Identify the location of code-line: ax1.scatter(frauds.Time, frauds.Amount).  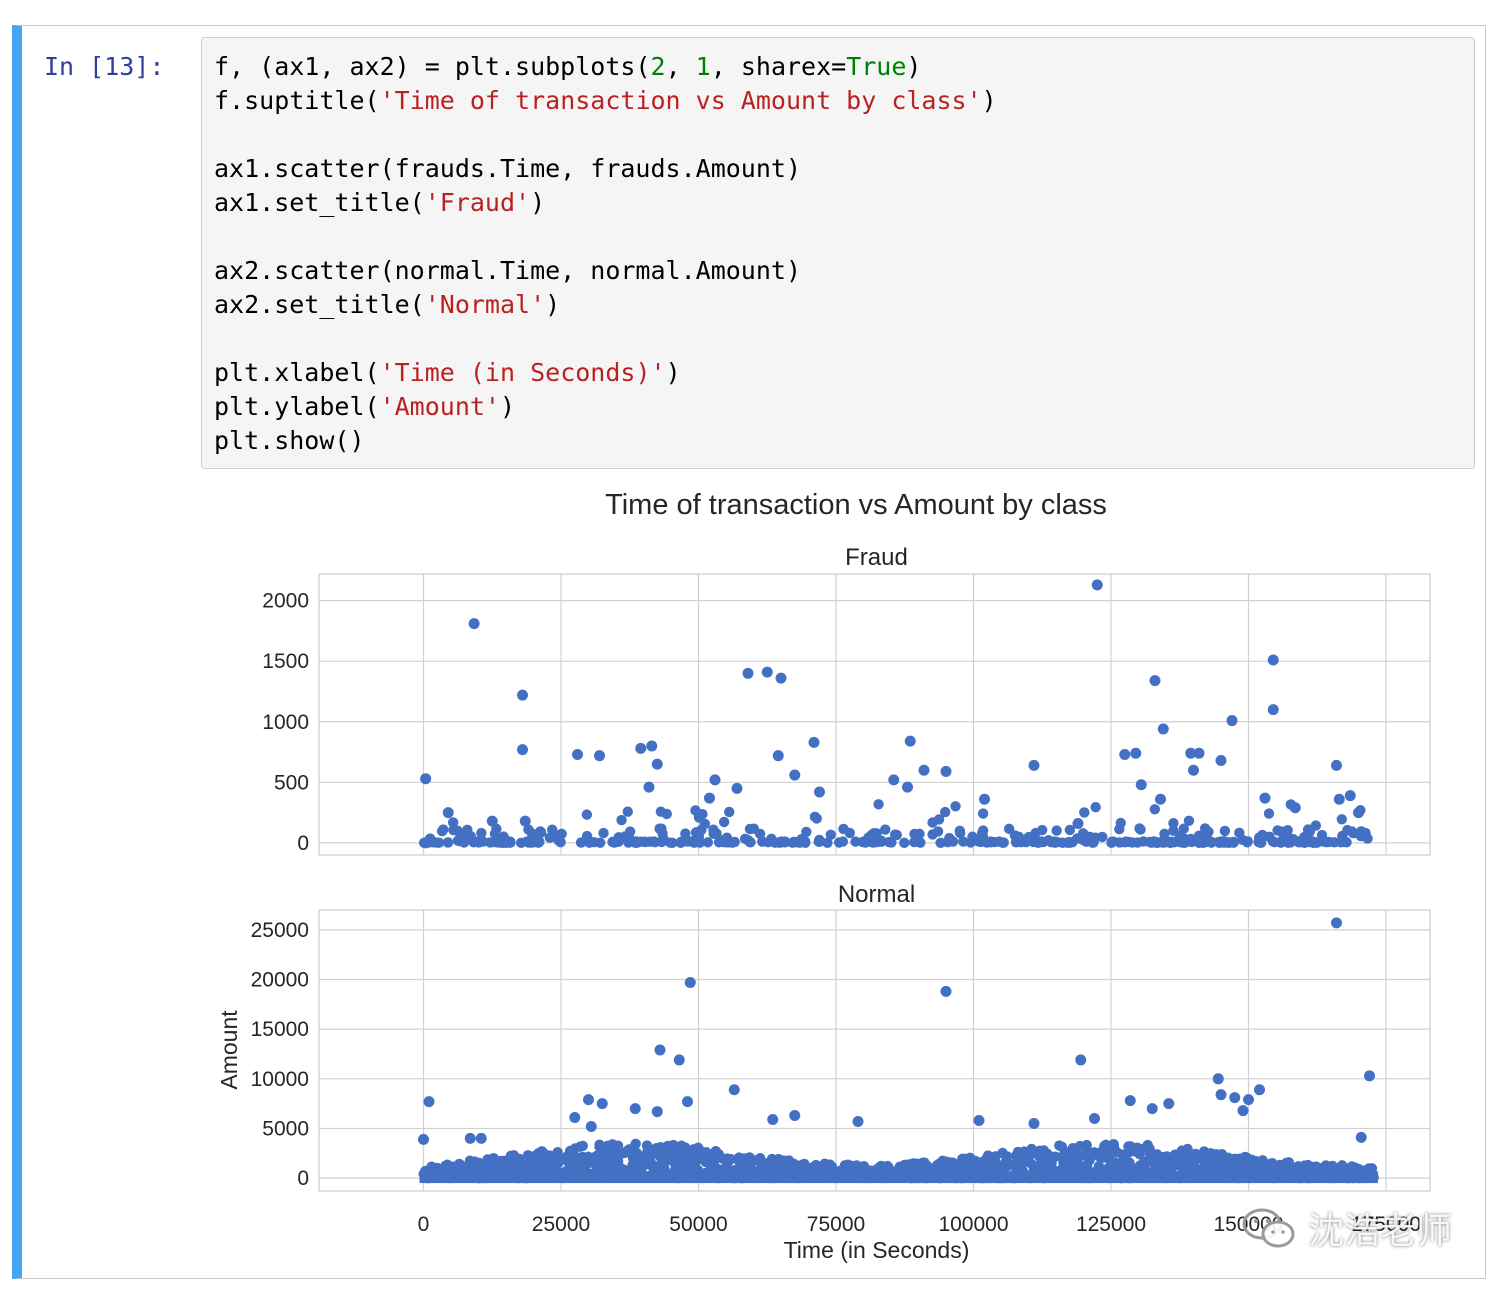
(844, 169).